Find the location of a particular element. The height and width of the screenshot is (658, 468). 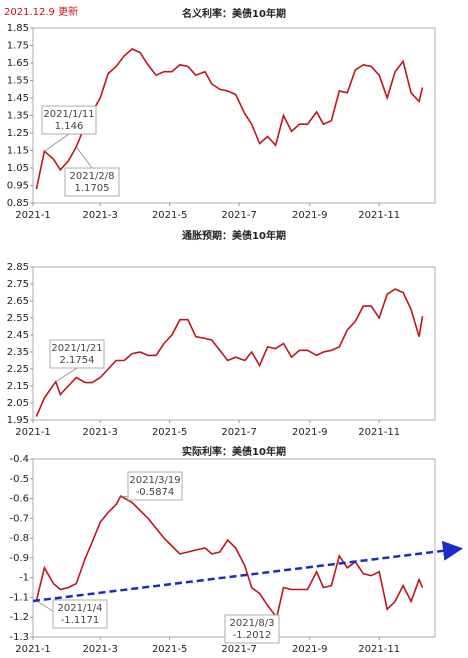

y-tick-label: -1.2 is located at coordinates (19, 617).